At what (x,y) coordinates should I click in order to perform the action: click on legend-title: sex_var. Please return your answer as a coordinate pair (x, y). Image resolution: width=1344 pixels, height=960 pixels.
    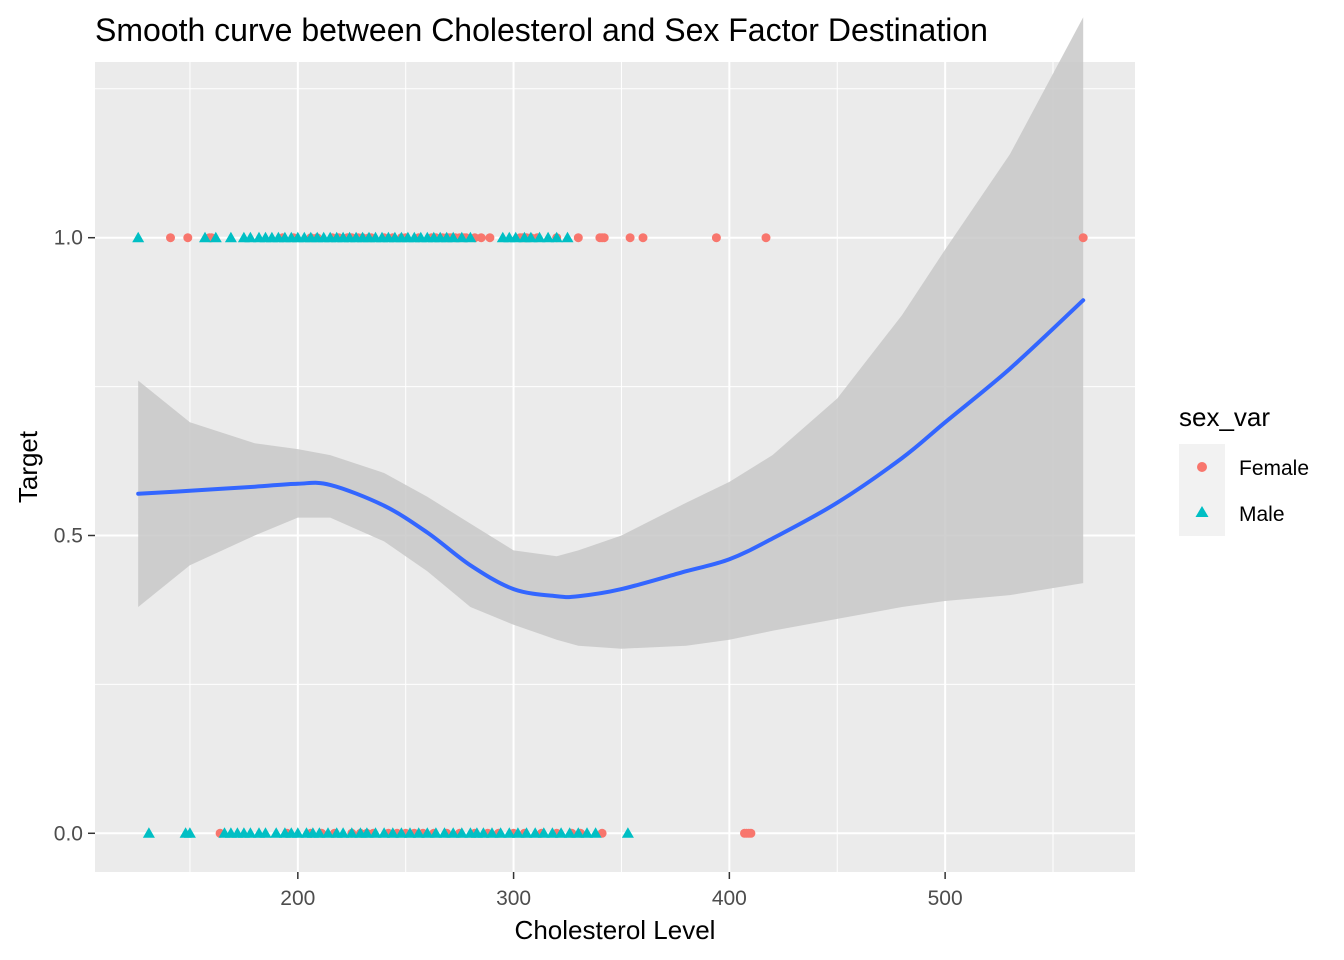
    Looking at the image, I should click on (1224, 417).